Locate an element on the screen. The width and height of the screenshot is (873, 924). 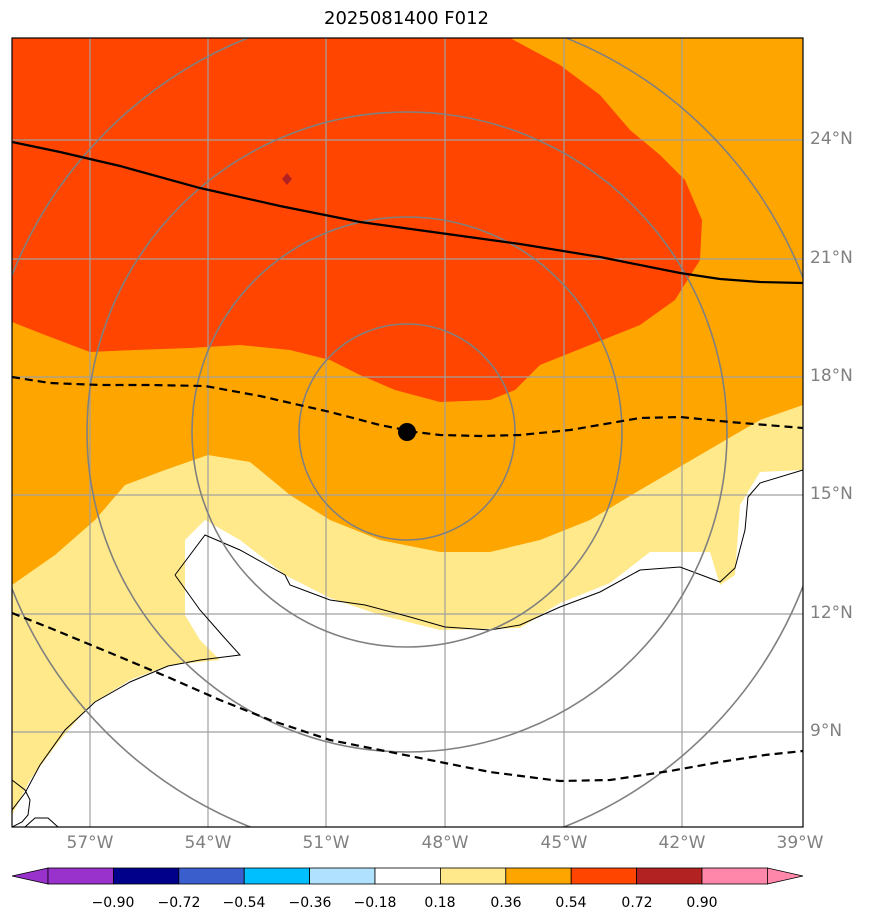
colorbar-tick: 0.54 is located at coordinates (571, 903).